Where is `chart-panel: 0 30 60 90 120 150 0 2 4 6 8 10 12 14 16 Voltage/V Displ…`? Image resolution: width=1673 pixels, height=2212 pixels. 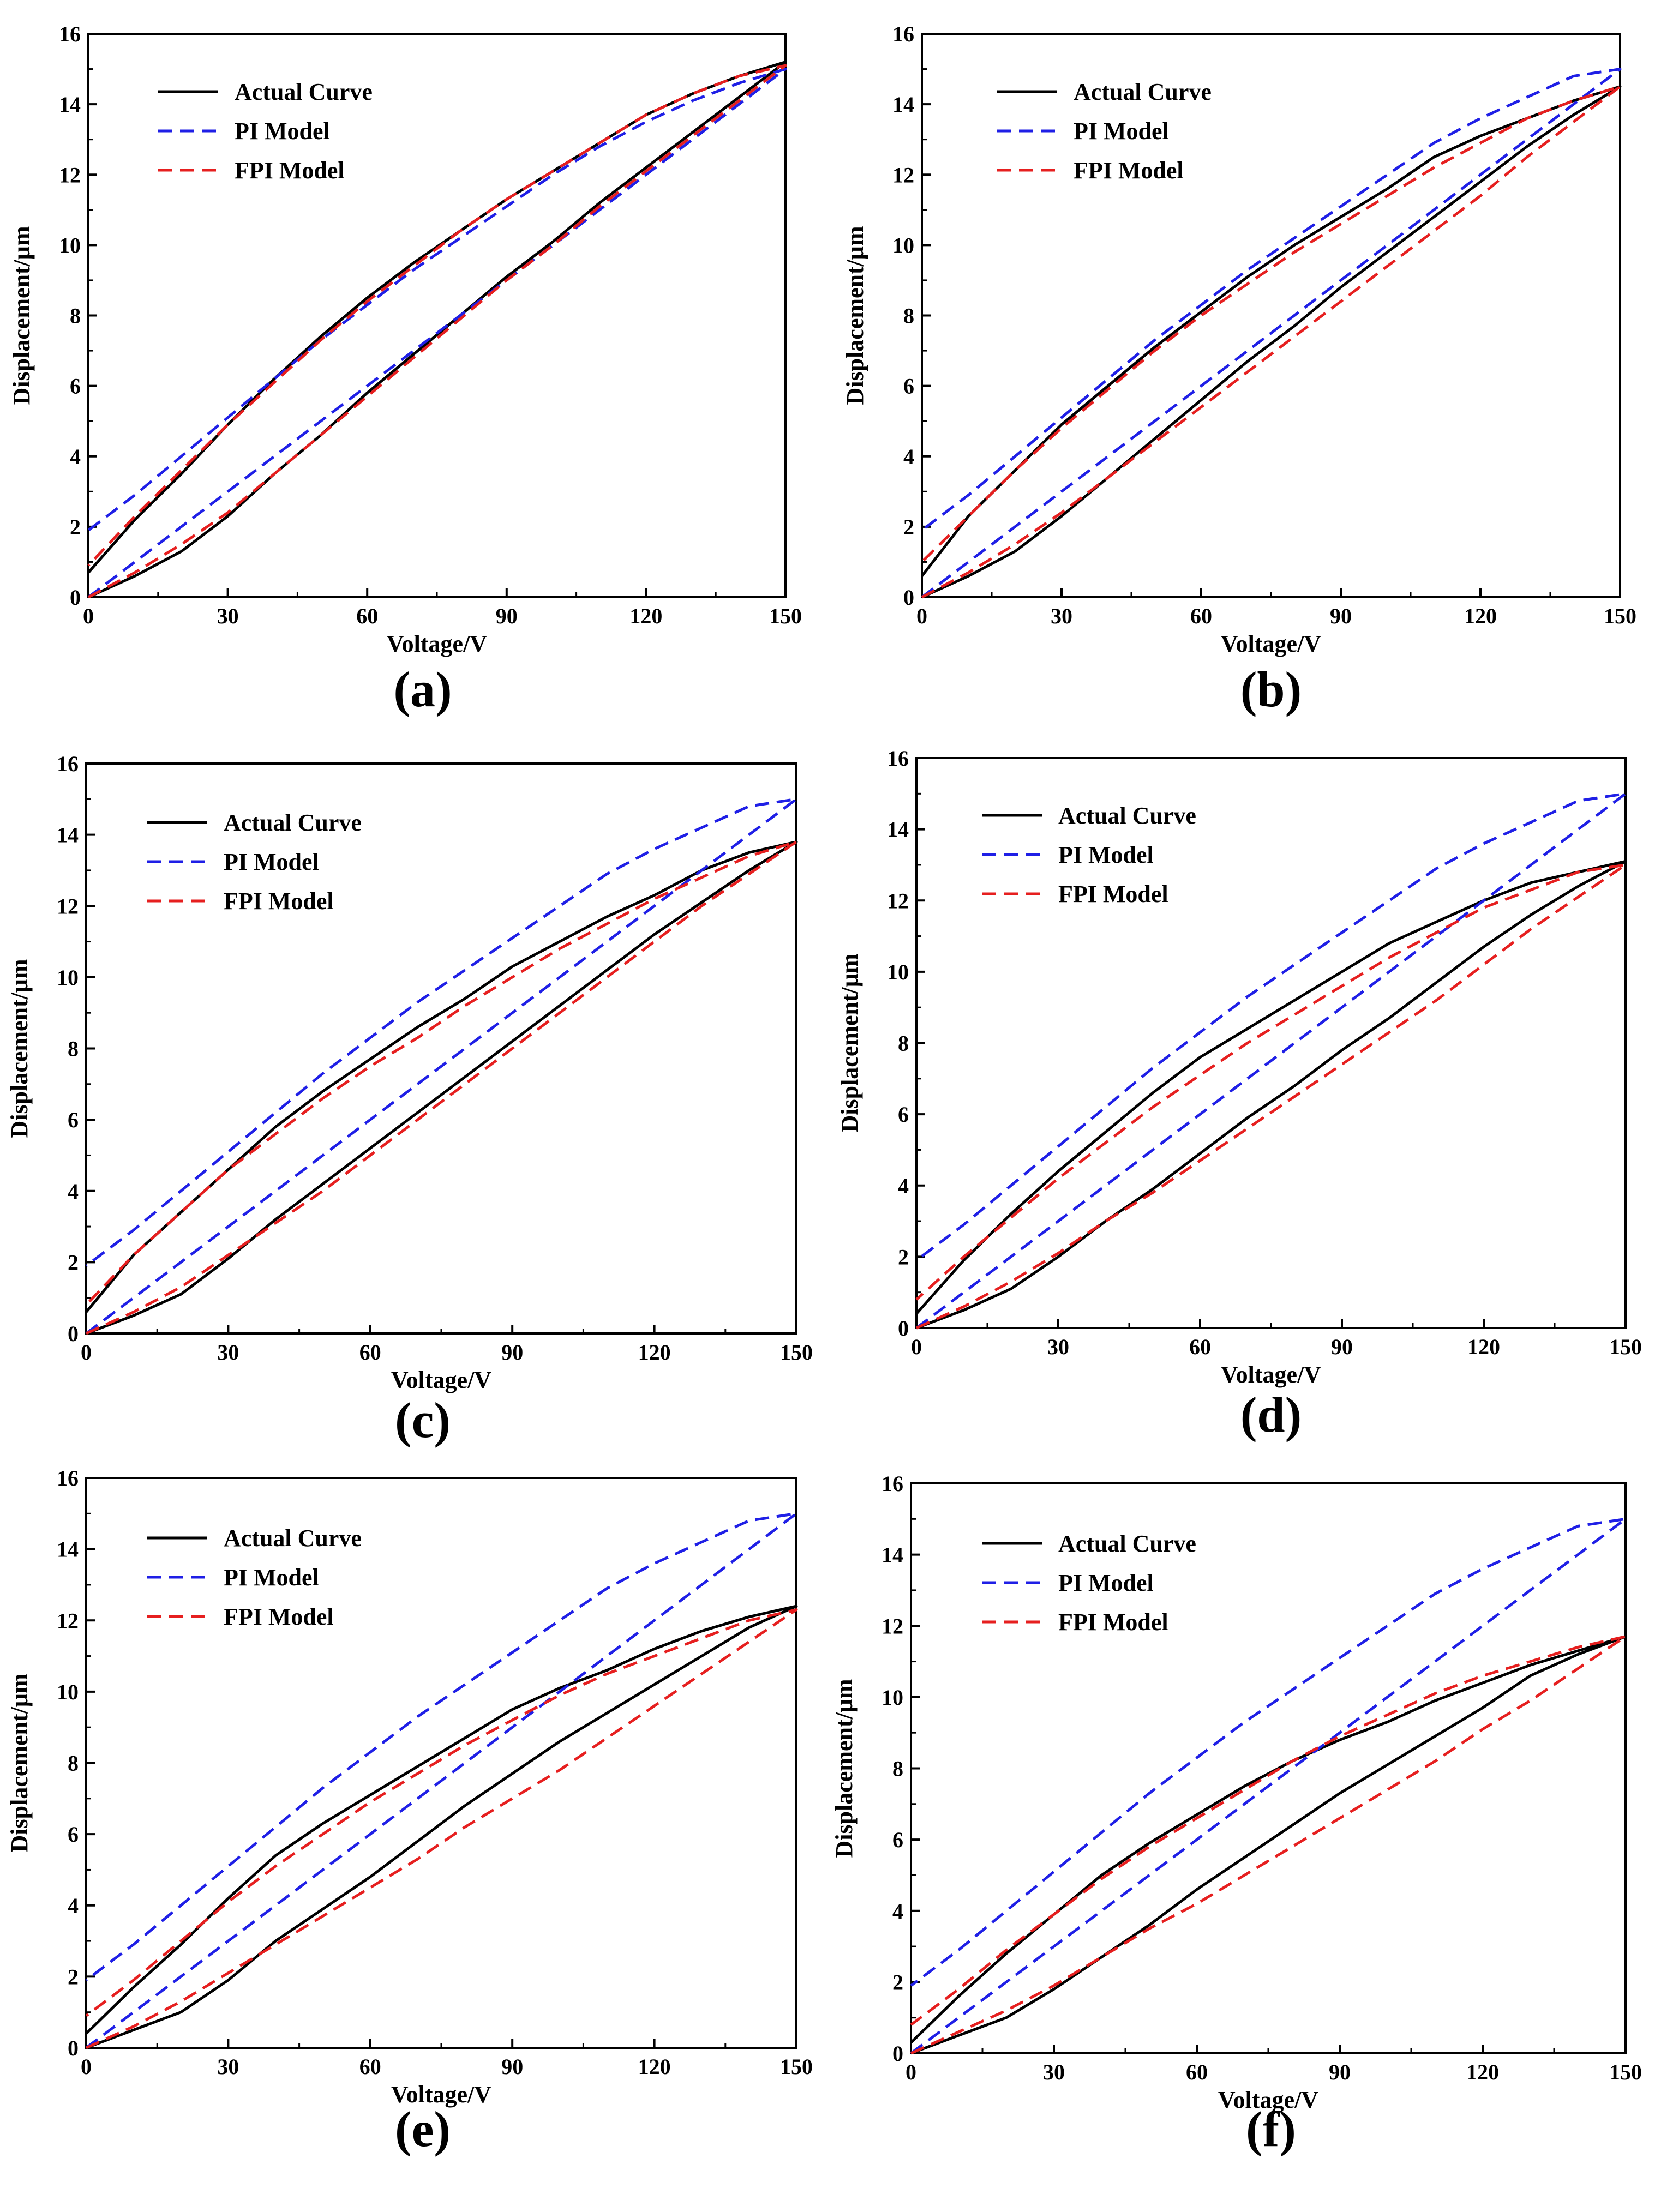 chart-panel: 0 30 60 90 120 150 0 2 4 6 8 10 12 14 16 Voltage/V Displ… is located at coordinates (405, 369).